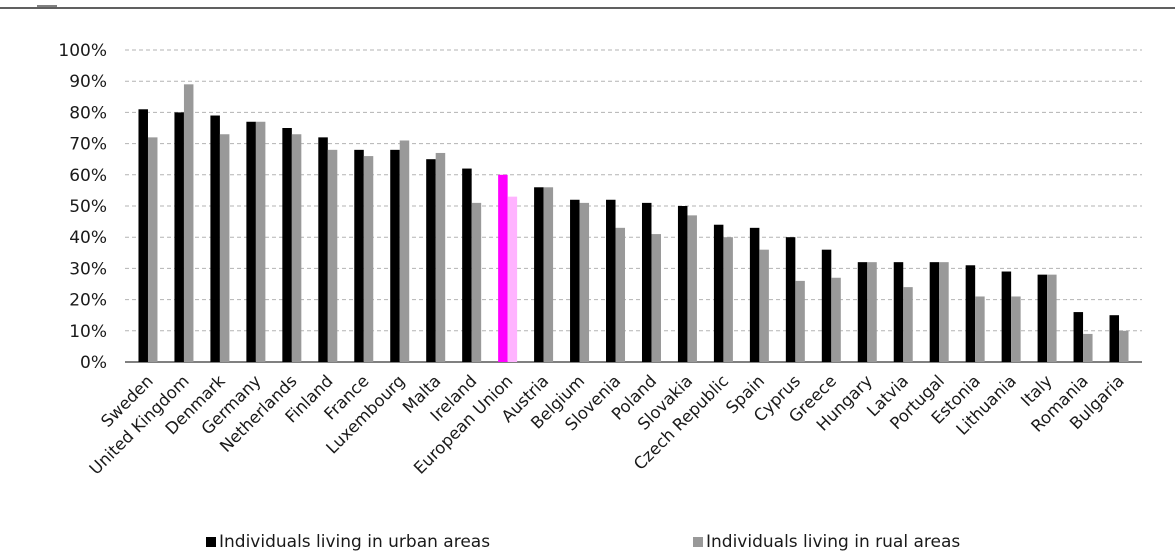  Describe the element at coordinates (944, 312) in the screenshot. I see `bar-rural-portugal` at that location.